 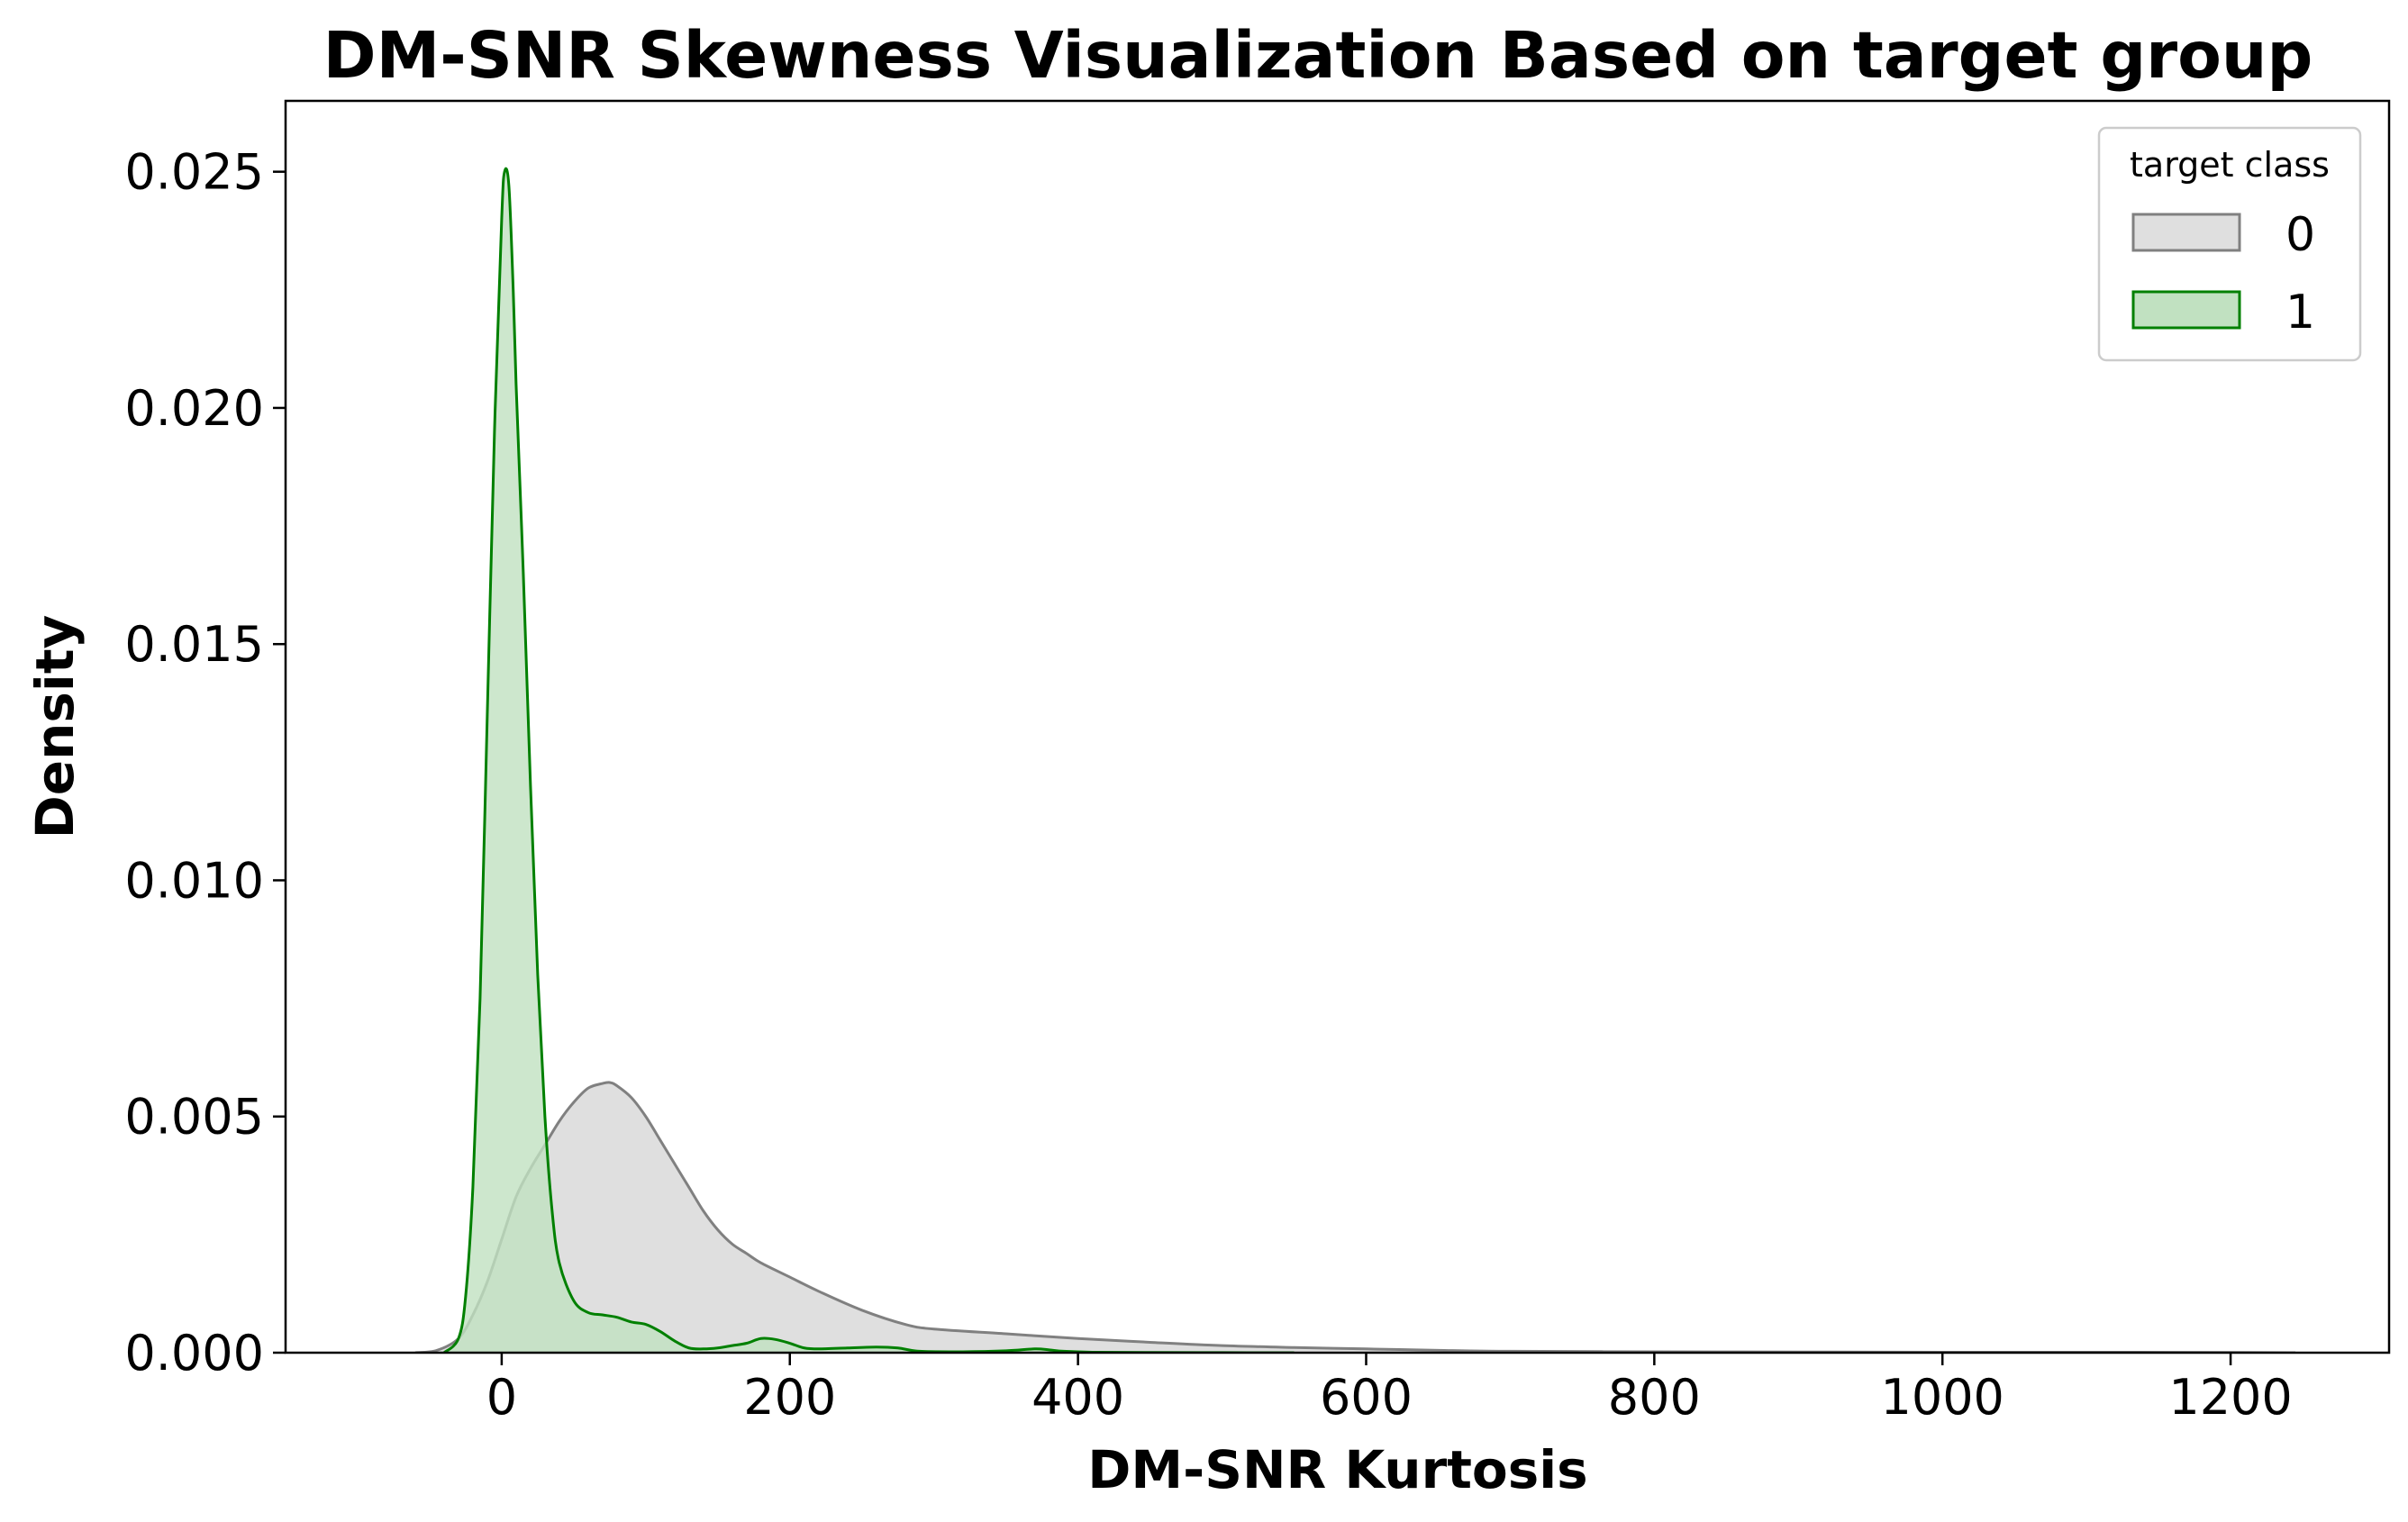 I want to click on y-tick-label: 0.000, so click(x=194, y=1353).